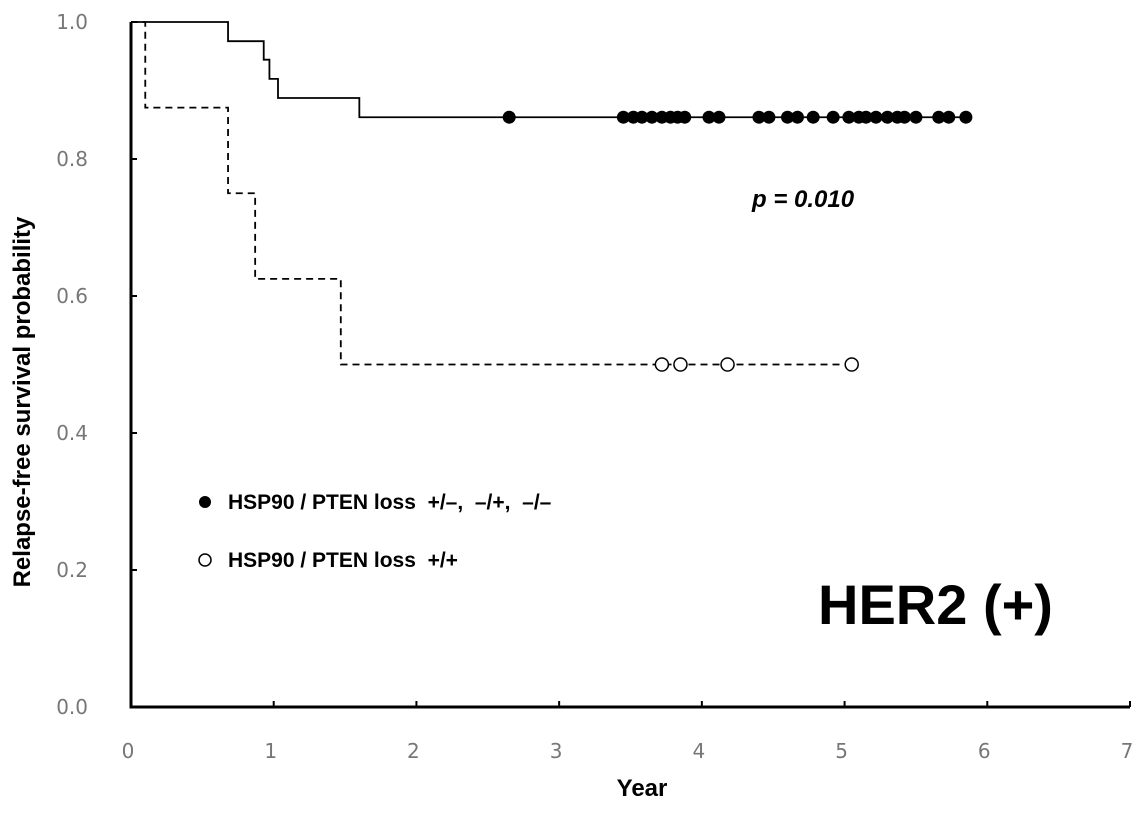 This screenshot has height=815, width=1143. What do you see at coordinates (556, 751) in the screenshot?
I see `x-tick-label: 3` at bounding box center [556, 751].